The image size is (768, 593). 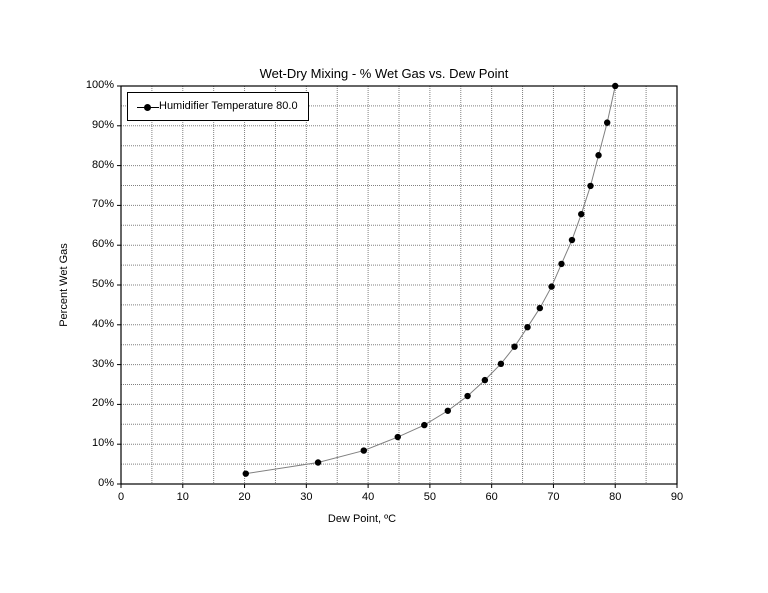 What do you see at coordinates (102, 164) in the screenshot?
I see `y-tick-label: 80%` at bounding box center [102, 164].